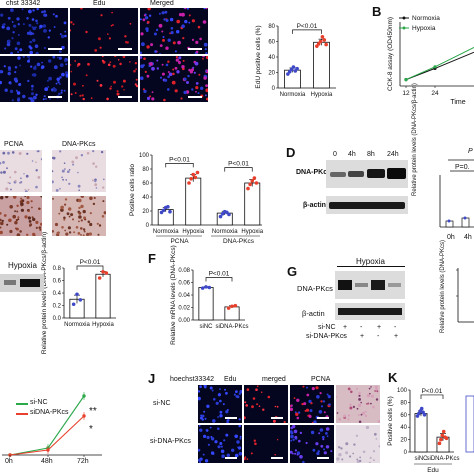 This screenshot has width=474, height=474. I want to click on panel-g-header-line, so click(371, 266).